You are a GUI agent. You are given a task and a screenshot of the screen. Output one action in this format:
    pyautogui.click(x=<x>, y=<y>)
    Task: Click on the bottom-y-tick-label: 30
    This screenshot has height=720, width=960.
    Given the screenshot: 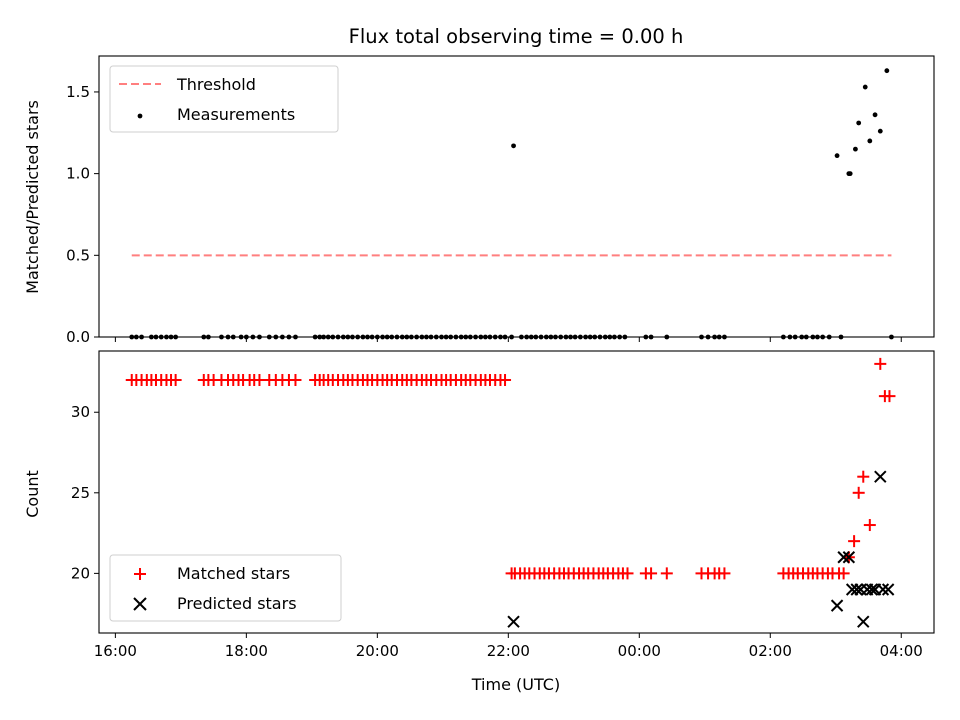 What is the action you would take?
    pyautogui.click(x=80, y=412)
    